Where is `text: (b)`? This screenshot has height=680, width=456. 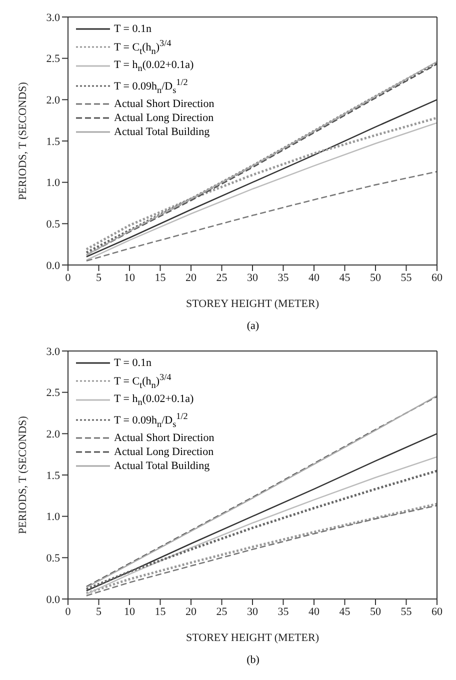 text: (b) is located at coordinates (253, 660).